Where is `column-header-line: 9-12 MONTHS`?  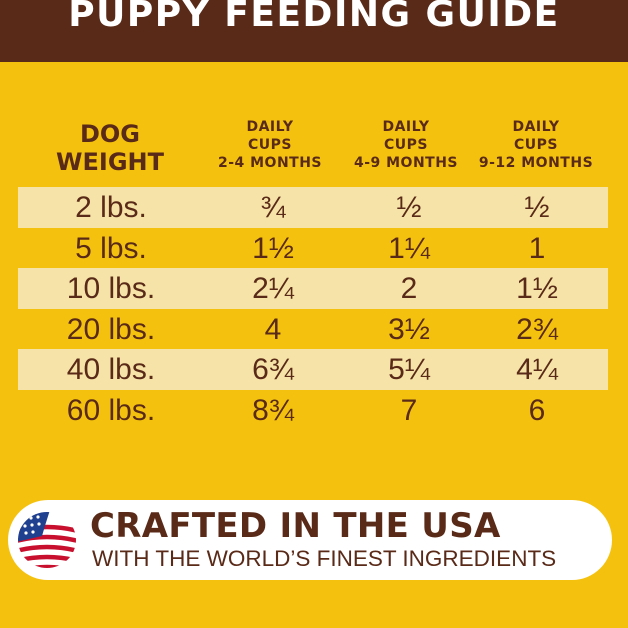
column-header-line: 9-12 MONTHS is located at coordinates (536, 163).